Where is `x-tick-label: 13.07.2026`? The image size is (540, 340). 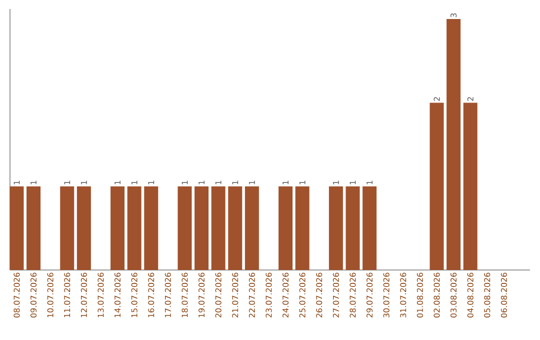
x-tick-label: 13.07.2026 is located at coordinates (101, 295).